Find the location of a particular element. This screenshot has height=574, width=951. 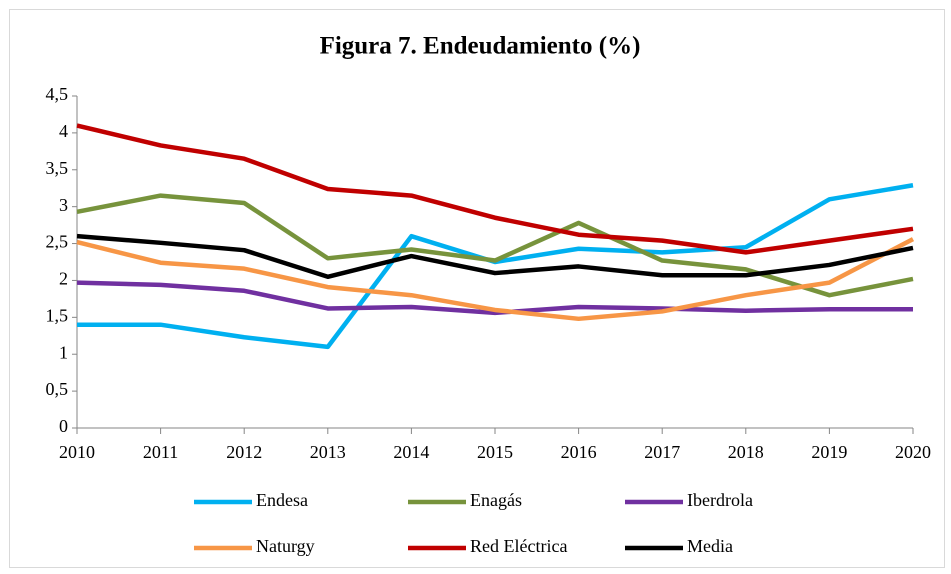

x-tick-label: 2020 is located at coordinates (913, 452).